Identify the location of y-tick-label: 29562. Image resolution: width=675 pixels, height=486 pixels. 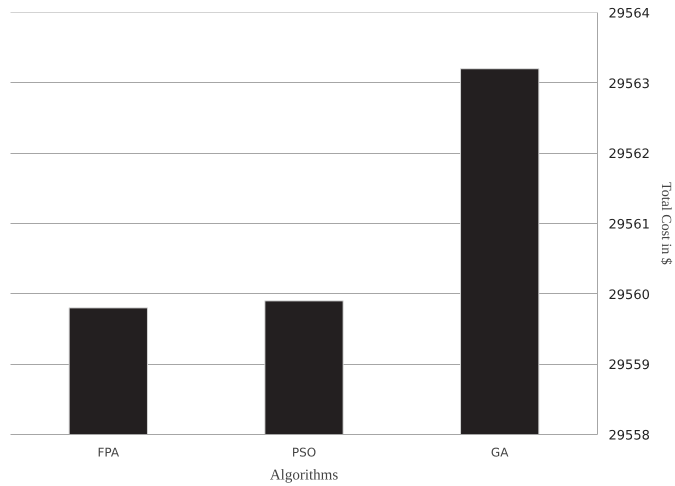
(629, 154).